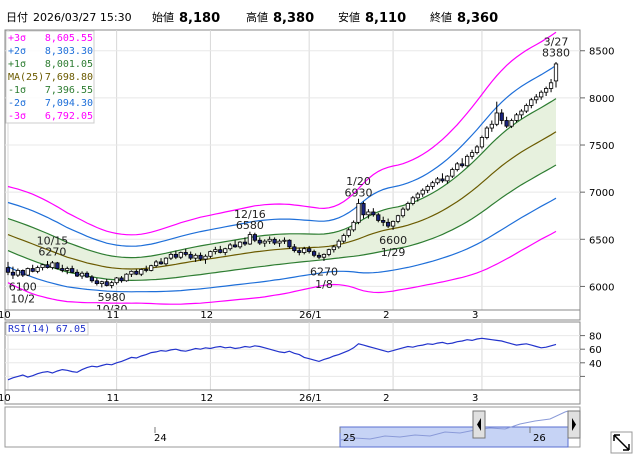 The height and width of the screenshot is (457, 637). Describe the element at coordinates (310, 315) in the screenshot. I see `x-tick-label-3: 26/1` at that location.